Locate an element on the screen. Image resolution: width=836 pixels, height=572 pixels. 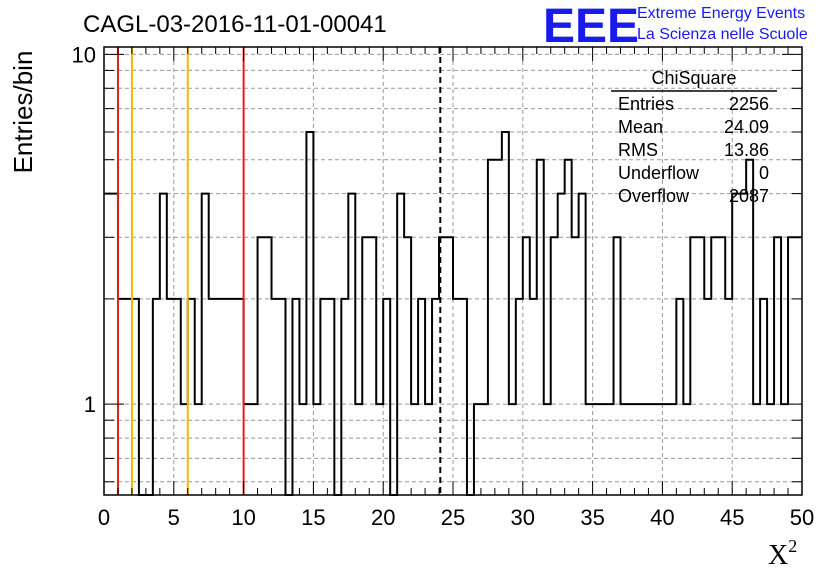
x-tick-label: 25 is located at coordinates (453, 517).